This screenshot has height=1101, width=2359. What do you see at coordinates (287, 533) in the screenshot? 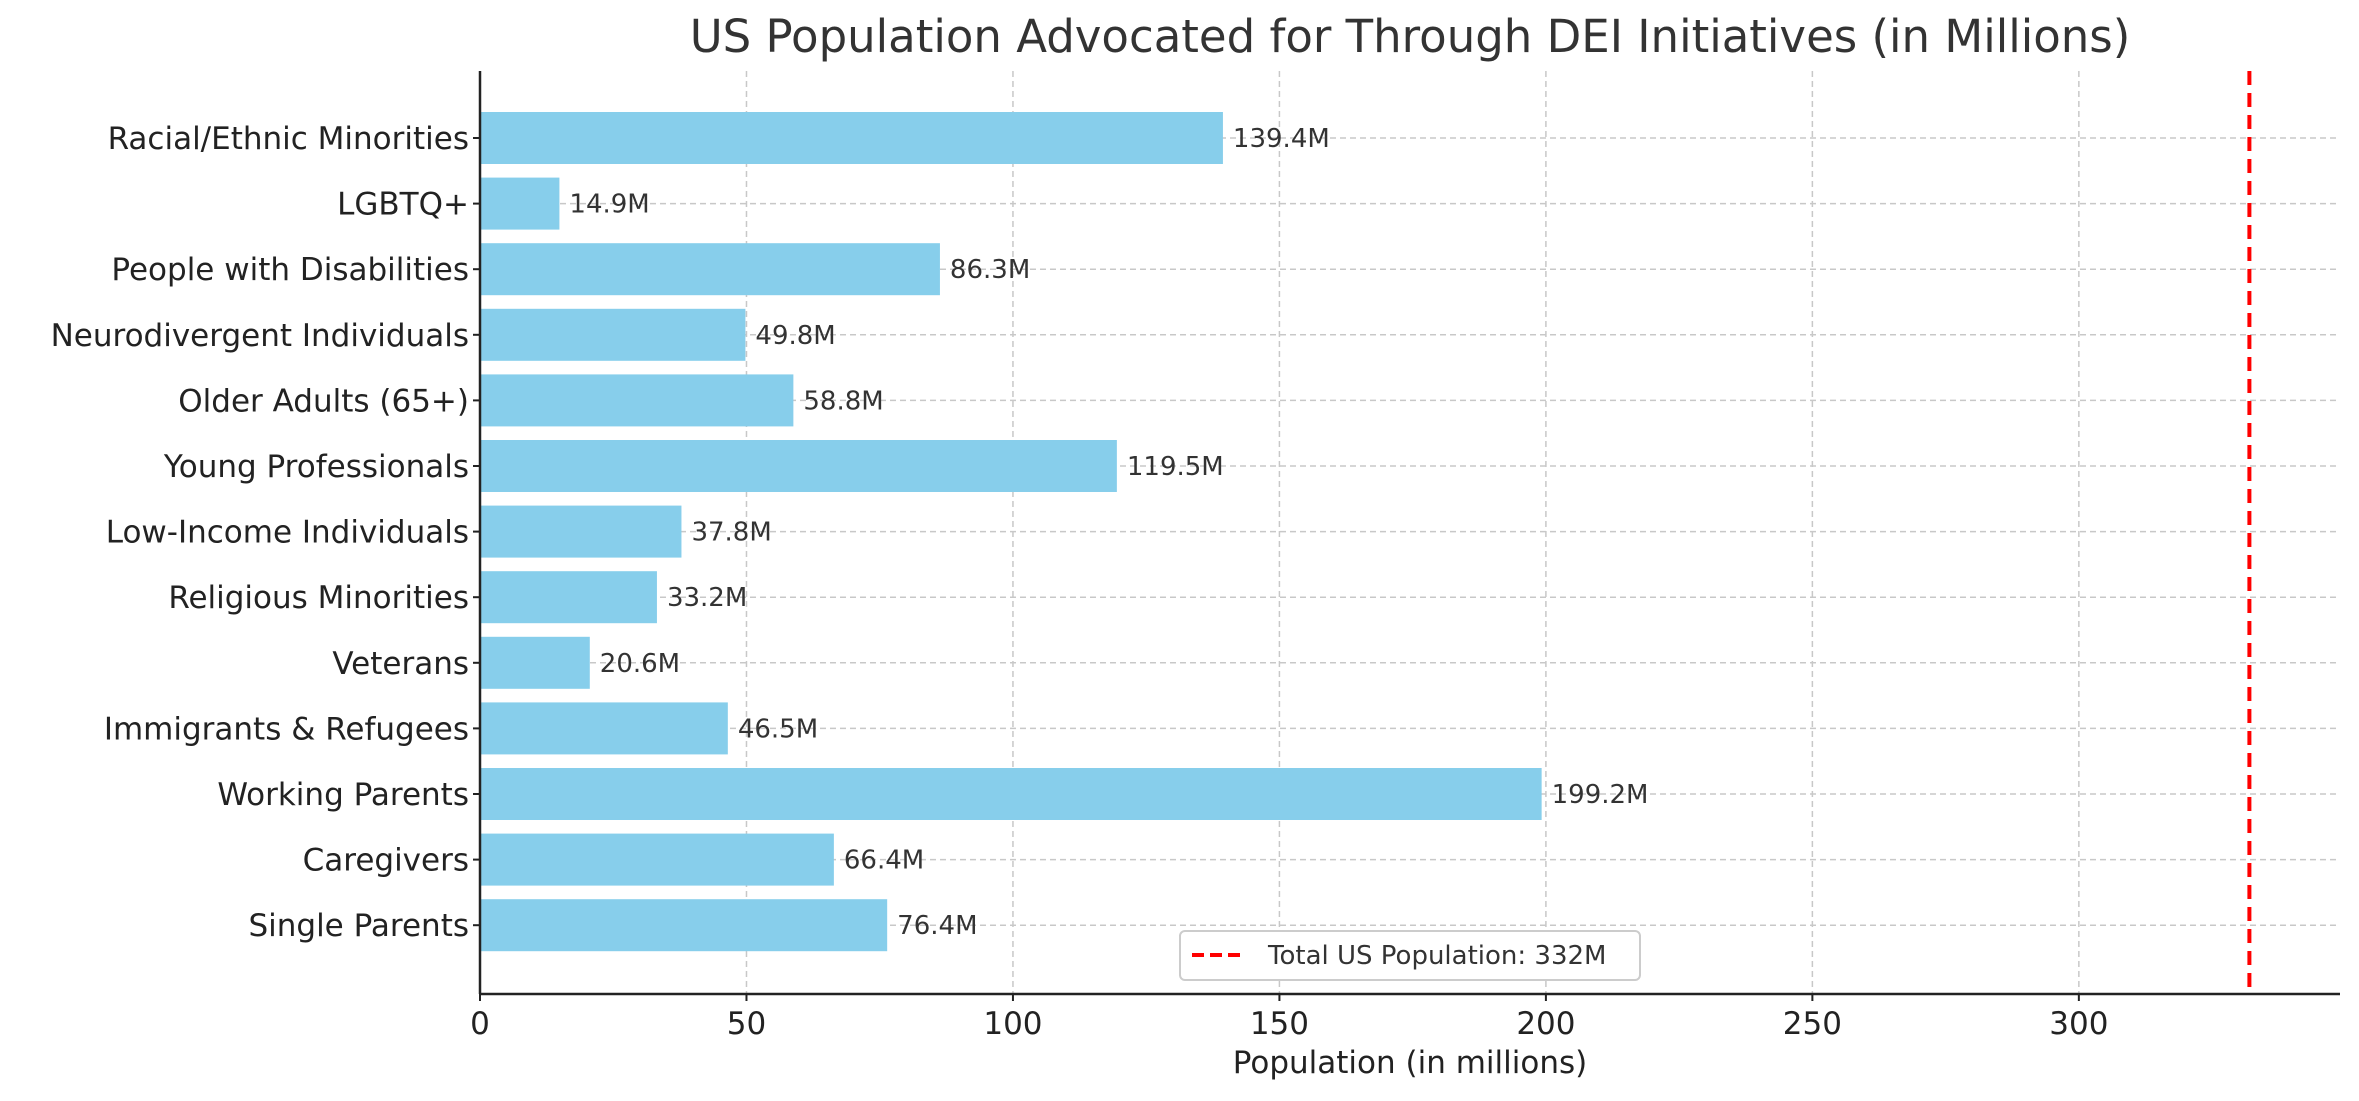
I see `y-tick-label: Low-Income Individuals` at bounding box center [287, 533].